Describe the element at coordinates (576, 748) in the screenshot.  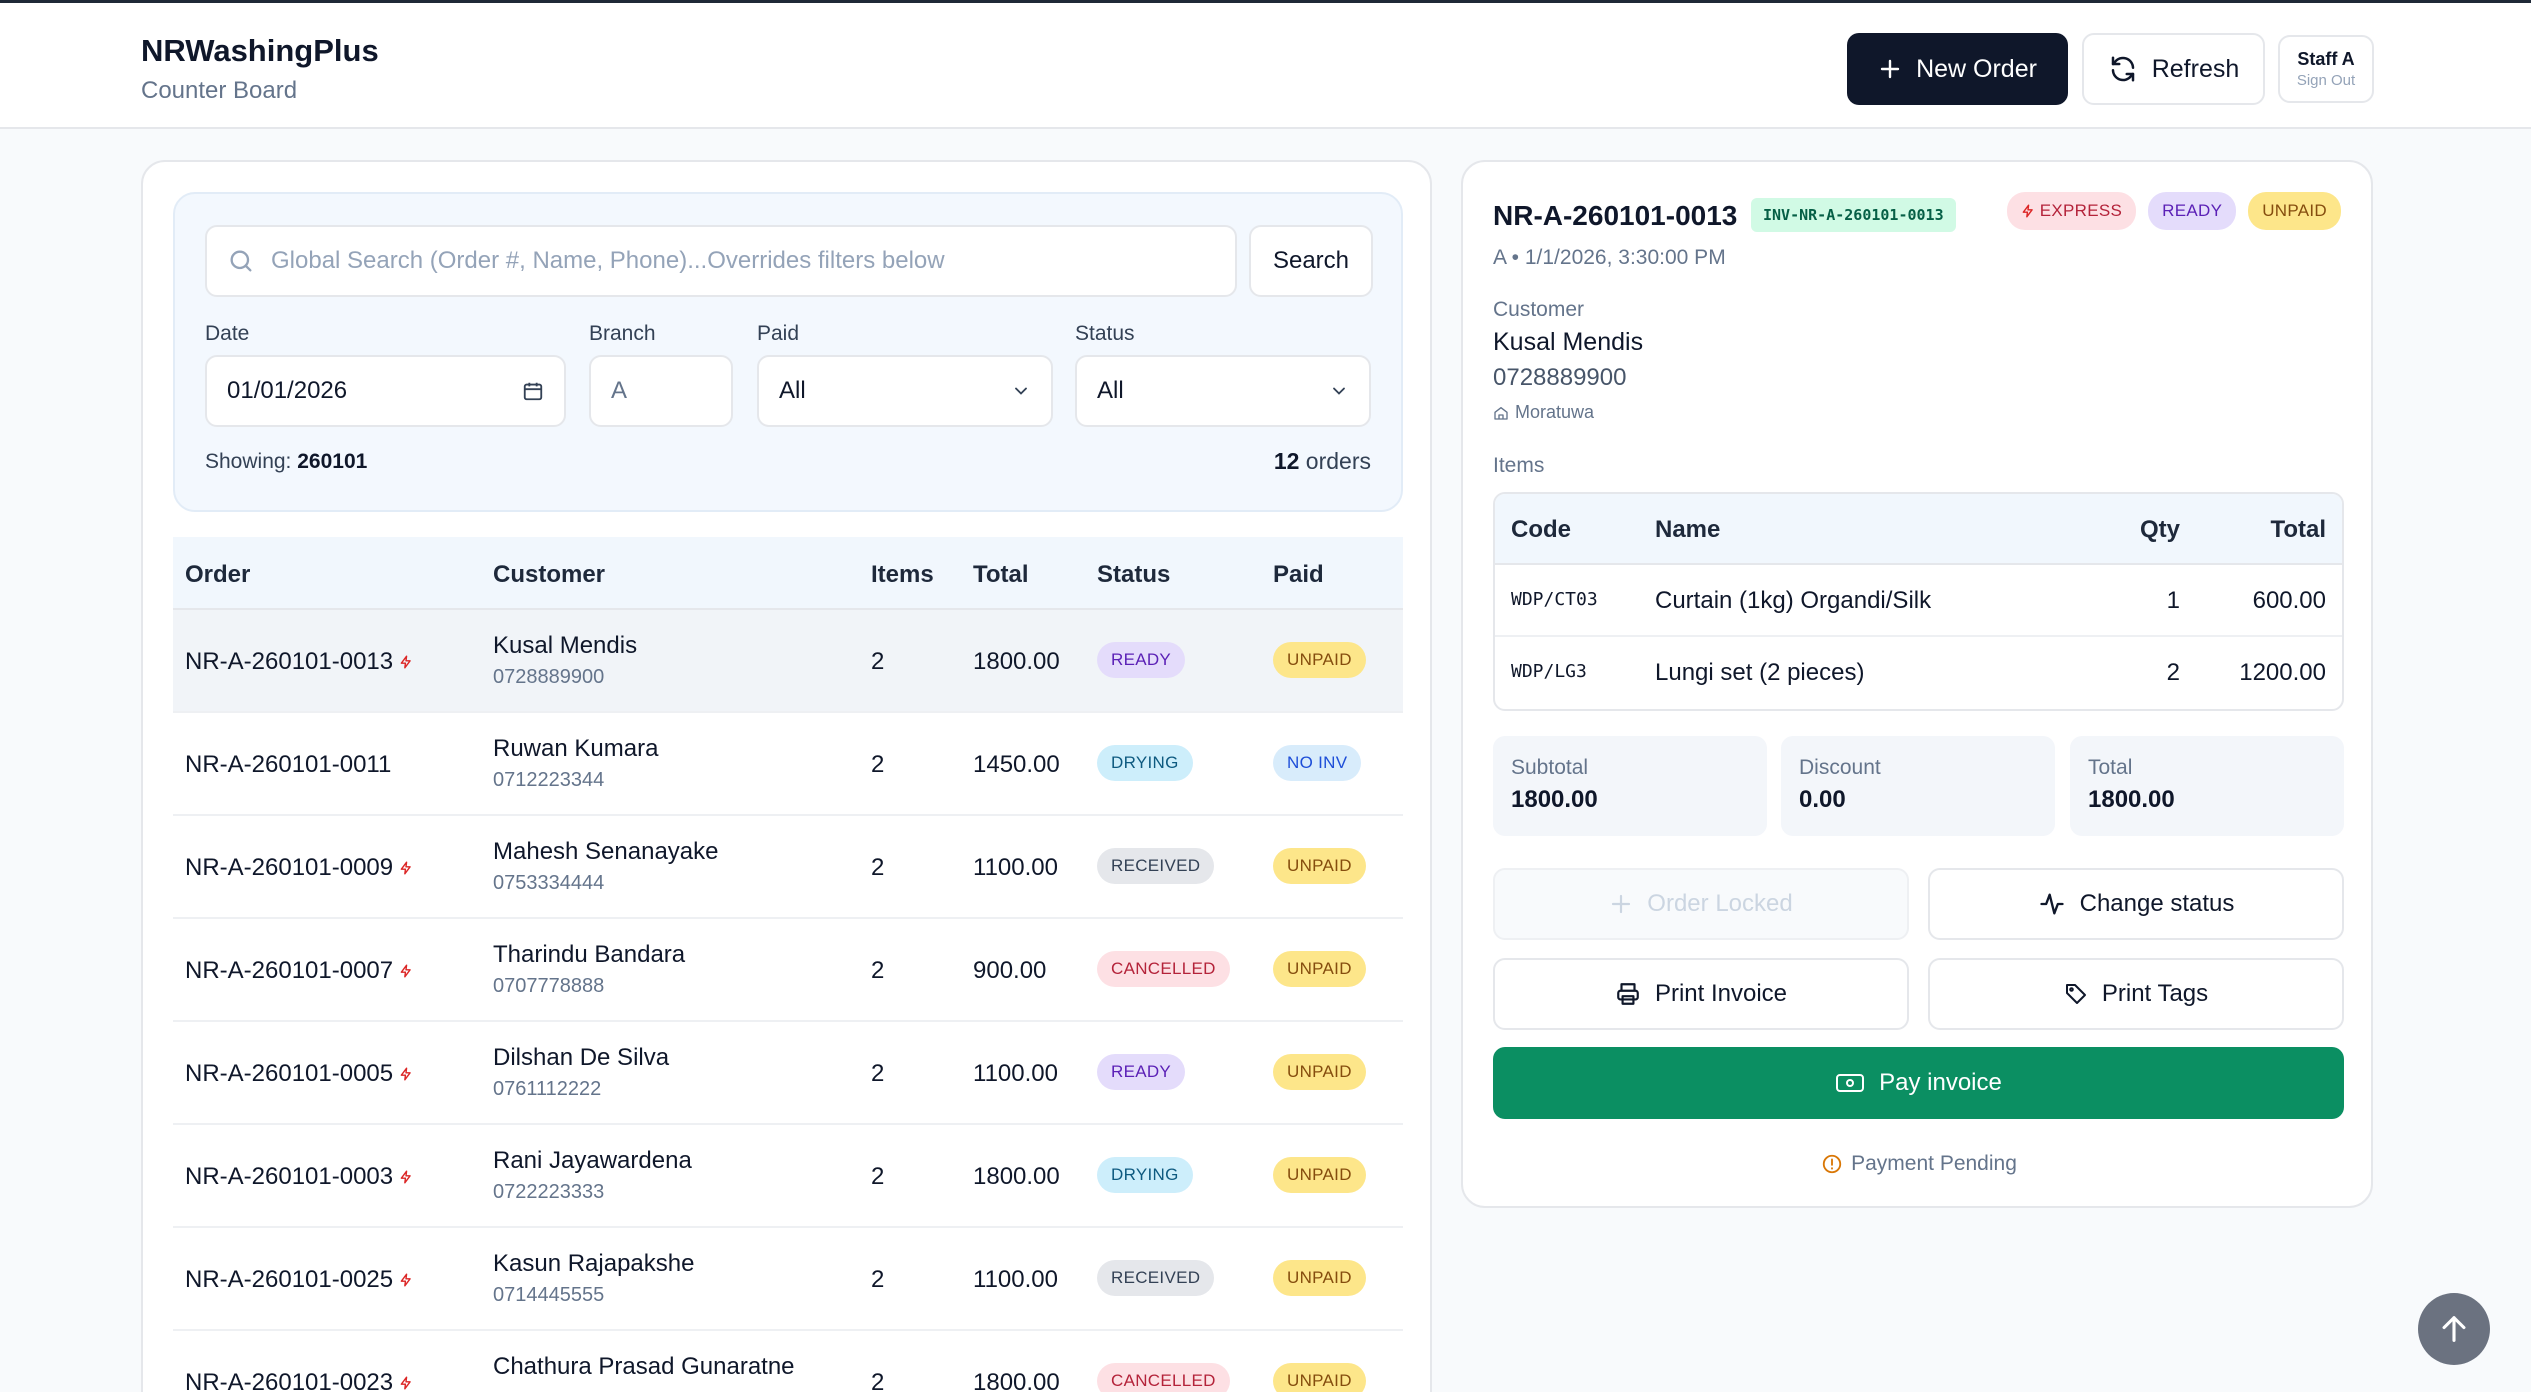
I see `customer-name: Ruwan Kumara` at that location.